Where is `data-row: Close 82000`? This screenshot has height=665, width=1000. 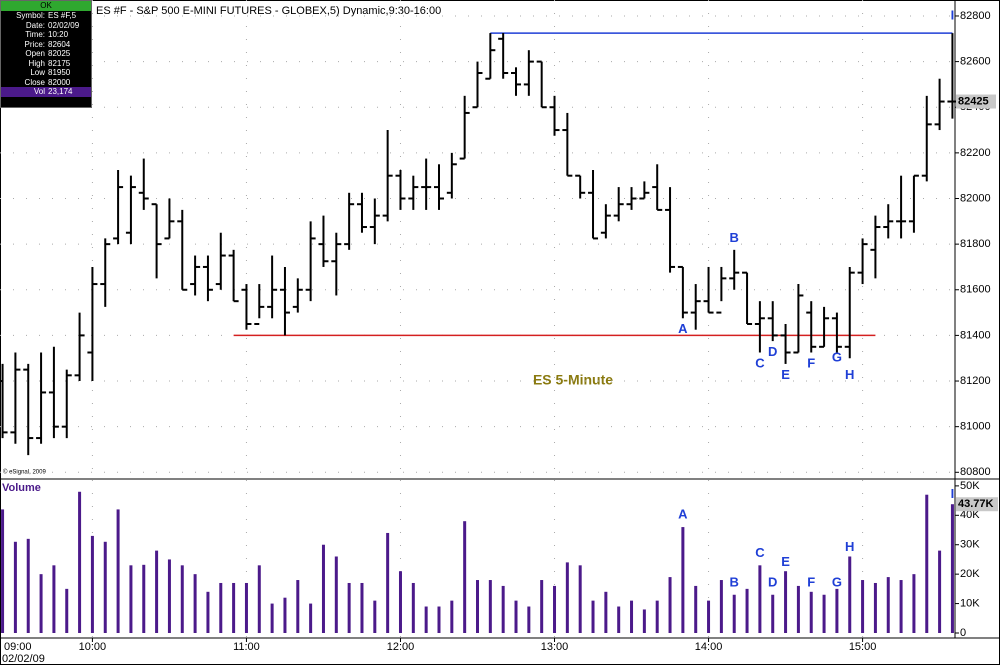 data-row: Close 82000 is located at coordinates (46, 83).